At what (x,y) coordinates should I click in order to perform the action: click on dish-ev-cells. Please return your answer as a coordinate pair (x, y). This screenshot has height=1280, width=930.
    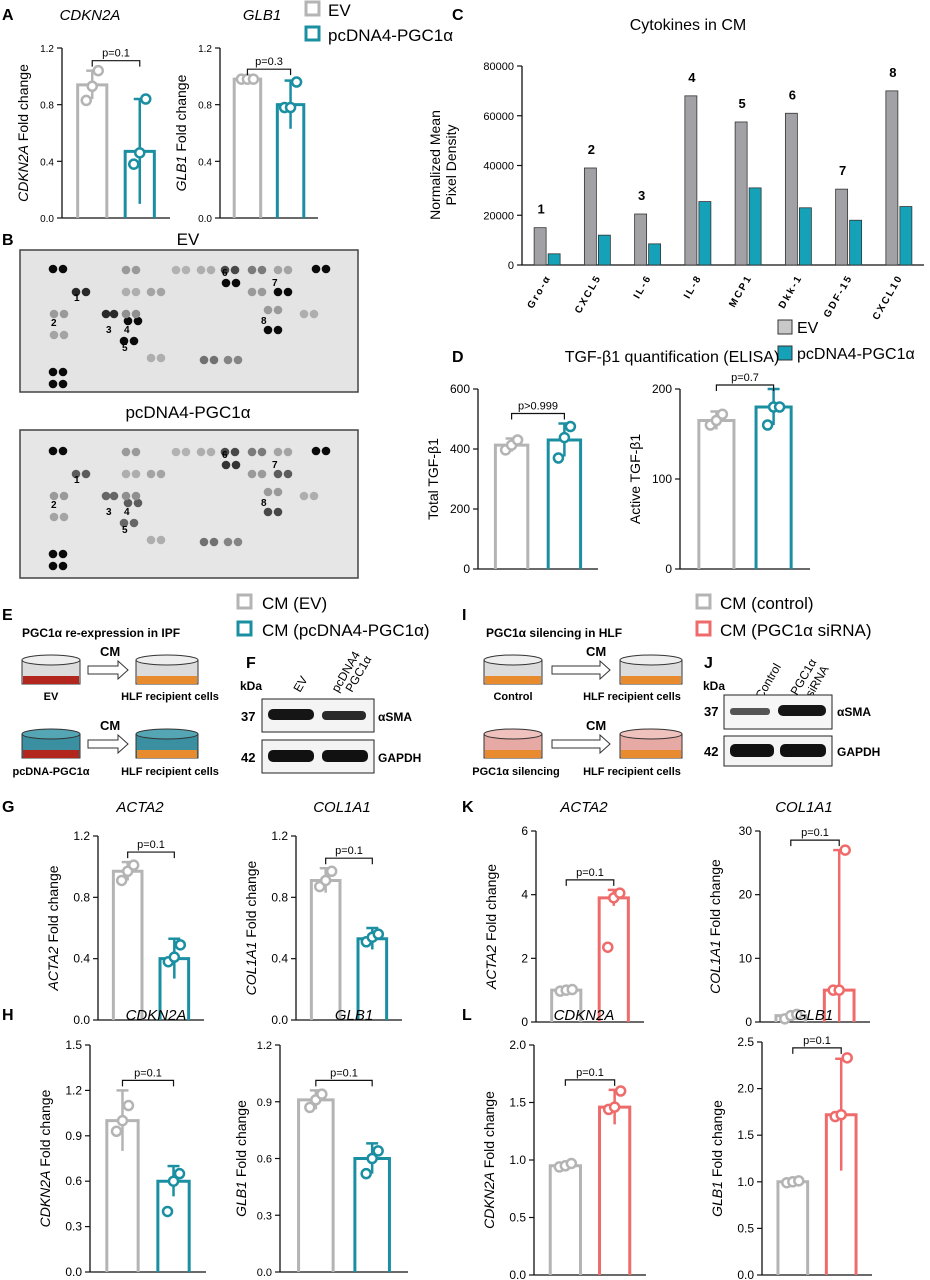
    Looking at the image, I should click on (51, 680).